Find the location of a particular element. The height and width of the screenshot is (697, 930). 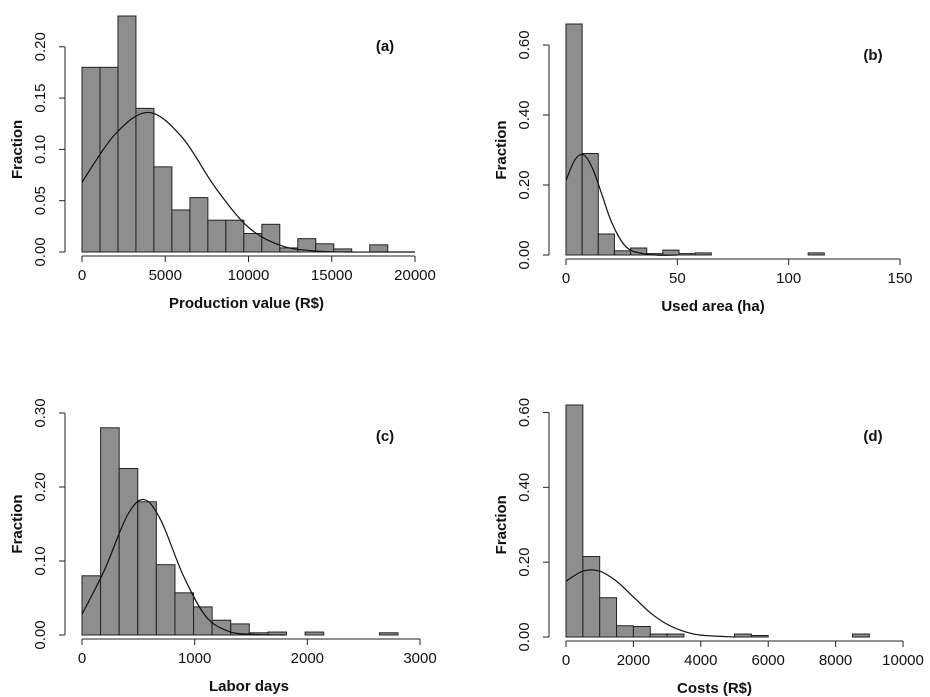

y-tick-label: 0.30 is located at coordinates (40, 412).